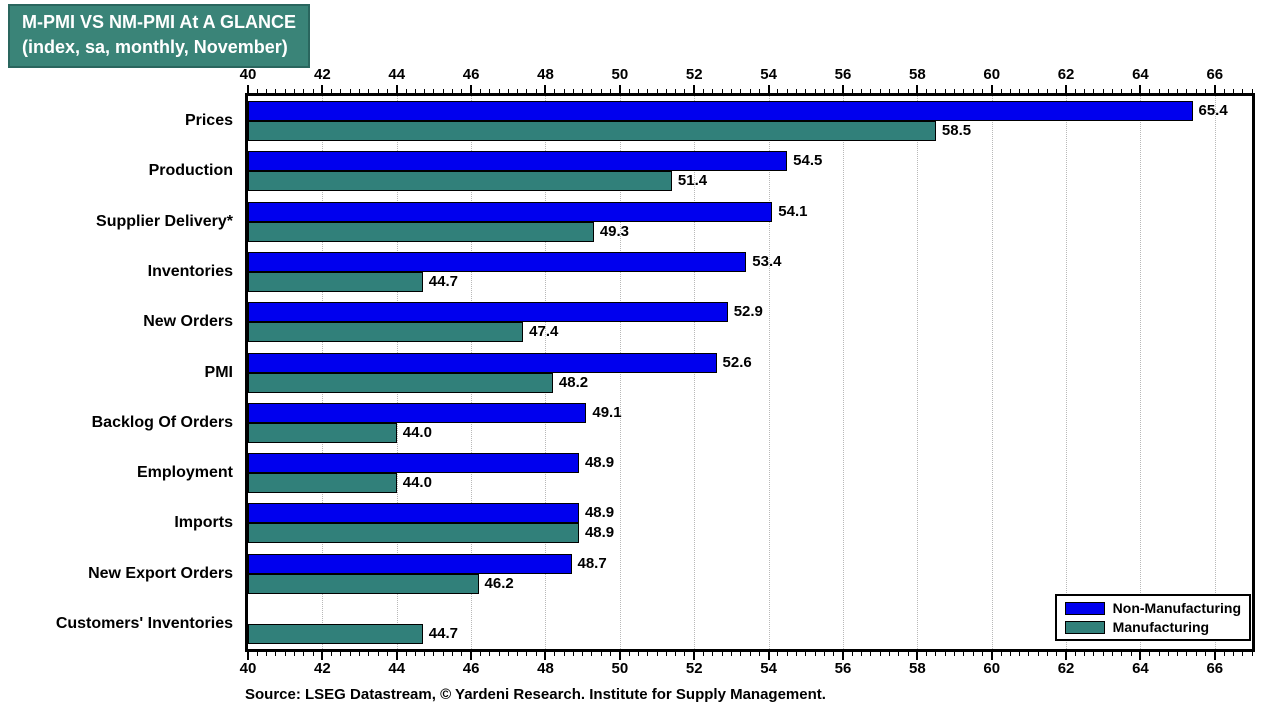  Describe the element at coordinates (599, 513) in the screenshot. I see `bar-value-label: 48.9` at that location.